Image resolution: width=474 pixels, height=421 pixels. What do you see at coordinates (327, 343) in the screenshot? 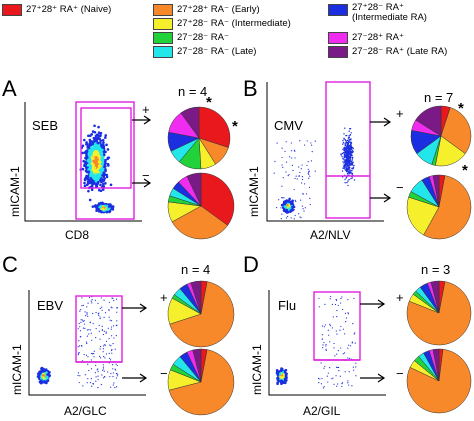
I see `plot-axes` at bounding box center [327, 343].